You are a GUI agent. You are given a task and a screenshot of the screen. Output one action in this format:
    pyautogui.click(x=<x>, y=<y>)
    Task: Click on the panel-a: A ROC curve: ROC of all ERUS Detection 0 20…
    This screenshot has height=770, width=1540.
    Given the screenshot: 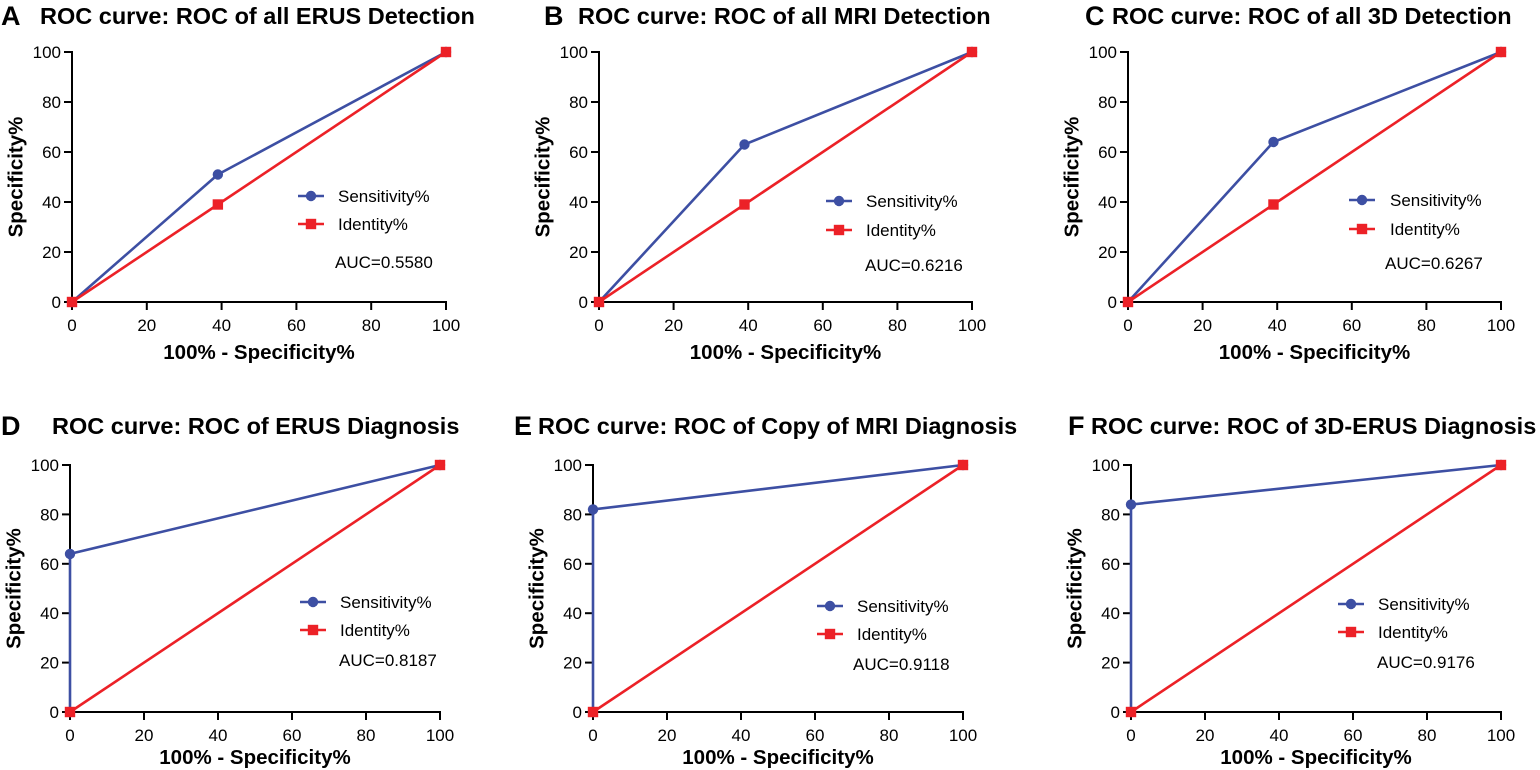 What is the action you would take?
    pyautogui.click(x=238, y=182)
    